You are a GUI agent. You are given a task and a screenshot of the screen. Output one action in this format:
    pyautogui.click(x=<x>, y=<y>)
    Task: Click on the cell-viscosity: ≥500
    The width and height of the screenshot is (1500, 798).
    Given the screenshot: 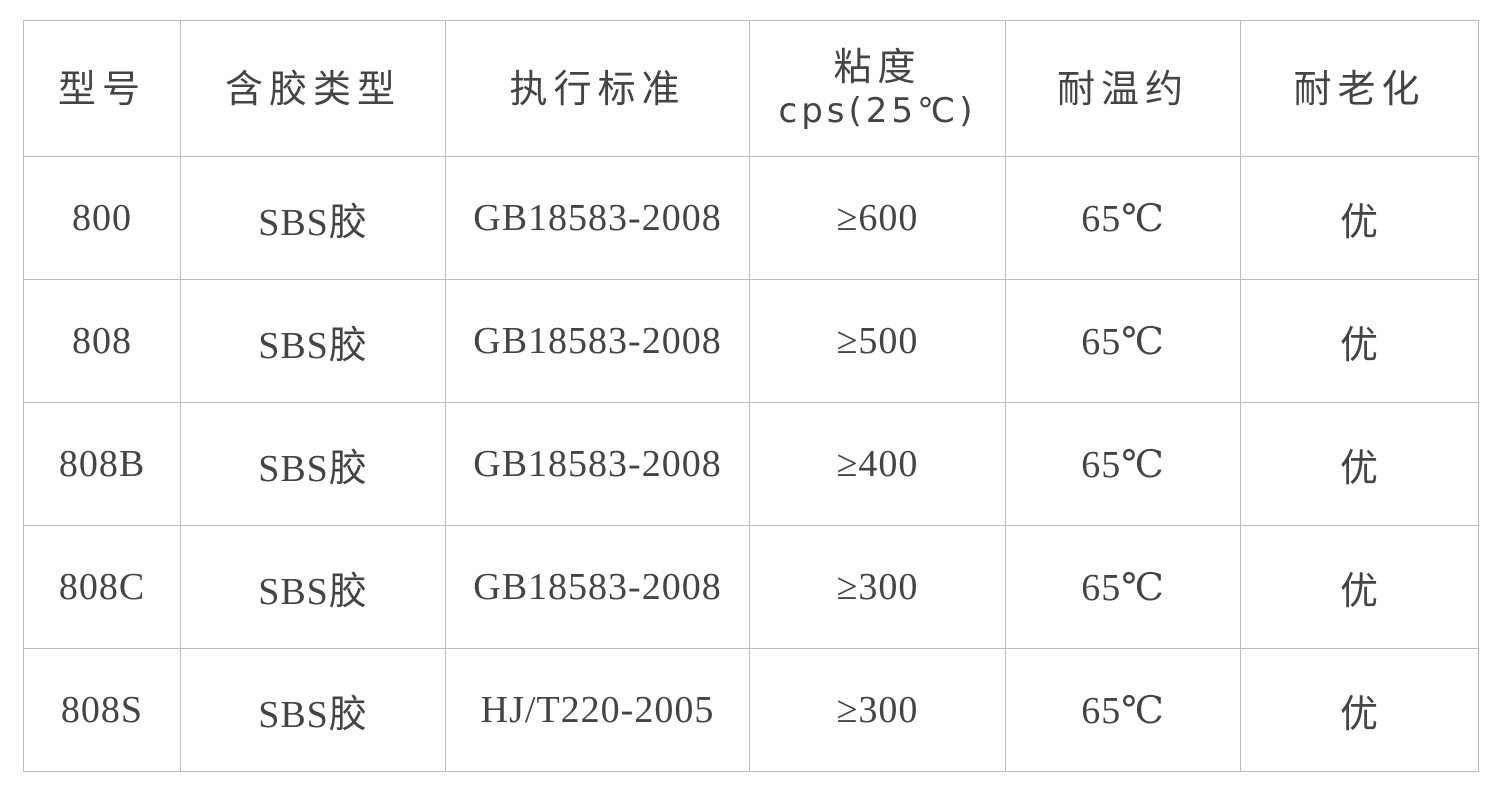 What is the action you would take?
    pyautogui.click(x=877, y=341)
    